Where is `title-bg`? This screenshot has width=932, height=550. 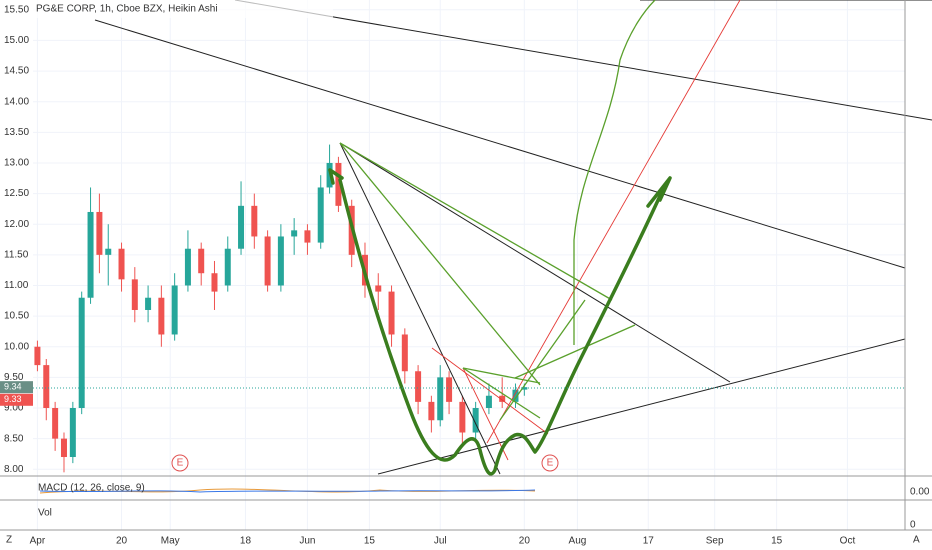 title-bg is located at coordinates (183, 9).